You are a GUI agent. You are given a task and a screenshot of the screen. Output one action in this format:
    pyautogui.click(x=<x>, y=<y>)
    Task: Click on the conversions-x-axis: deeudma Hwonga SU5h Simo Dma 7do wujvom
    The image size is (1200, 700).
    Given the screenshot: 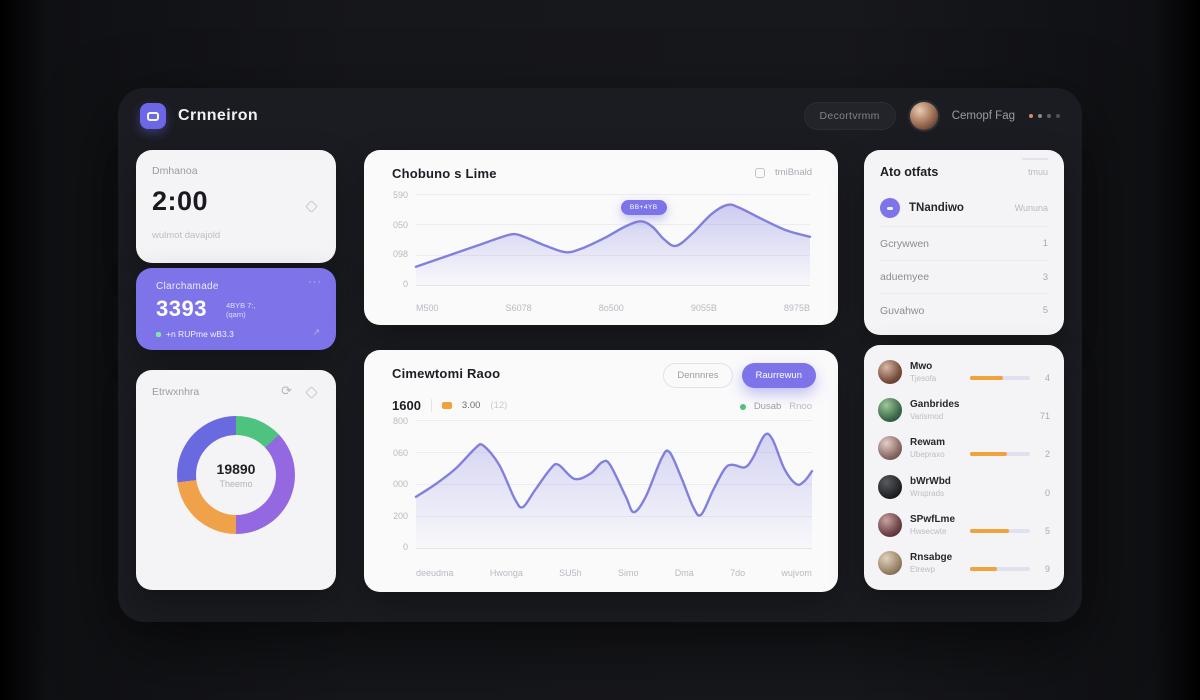 What is the action you would take?
    pyautogui.click(x=614, y=573)
    